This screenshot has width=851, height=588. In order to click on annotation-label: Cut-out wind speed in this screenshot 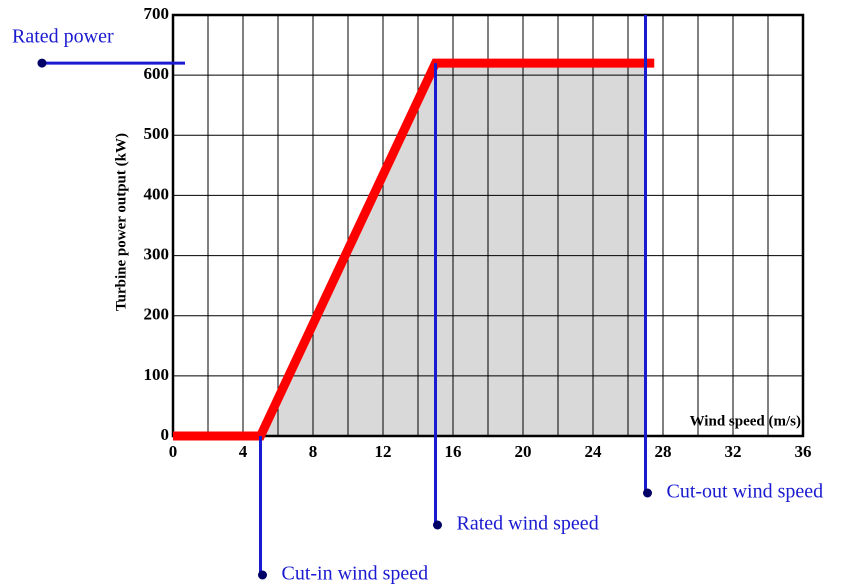, I will do `click(745, 492)`.